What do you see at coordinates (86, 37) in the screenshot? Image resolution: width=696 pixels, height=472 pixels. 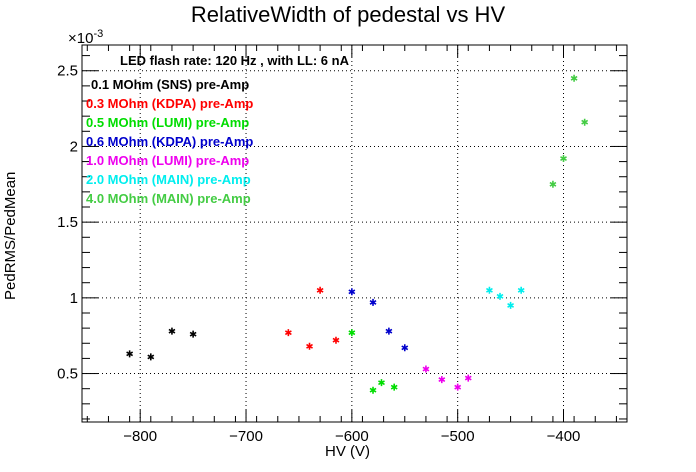 I see `y-axis-exponent: ×10⁻³` at bounding box center [86, 37].